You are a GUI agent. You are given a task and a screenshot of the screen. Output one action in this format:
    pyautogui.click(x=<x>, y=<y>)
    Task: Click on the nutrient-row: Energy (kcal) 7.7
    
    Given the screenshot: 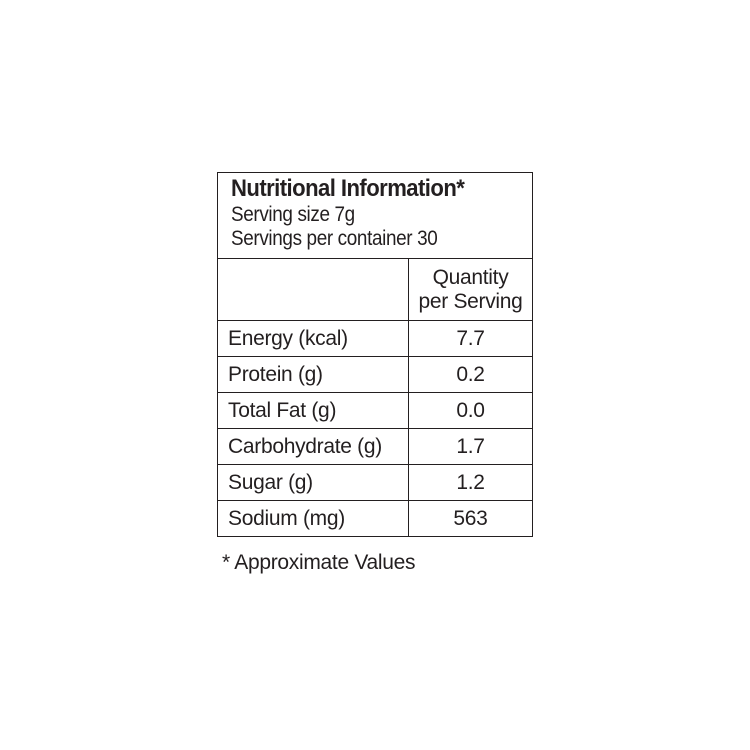 What is the action you would take?
    pyautogui.click(x=375, y=338)
    